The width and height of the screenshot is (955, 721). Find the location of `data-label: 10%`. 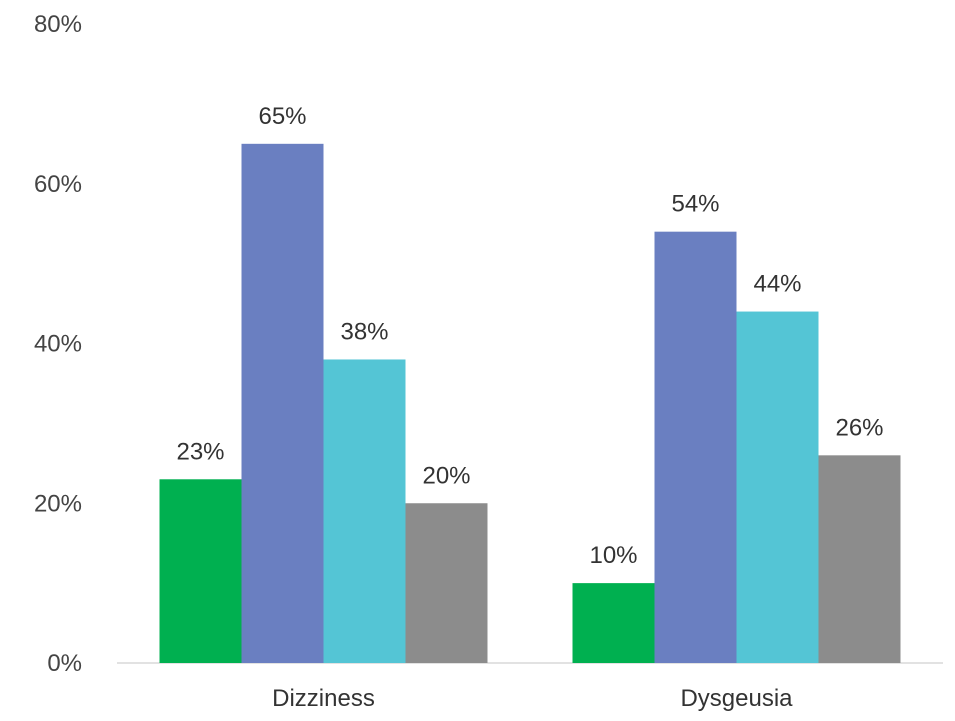

data-label: 10% is located at coordinates (613, 555).